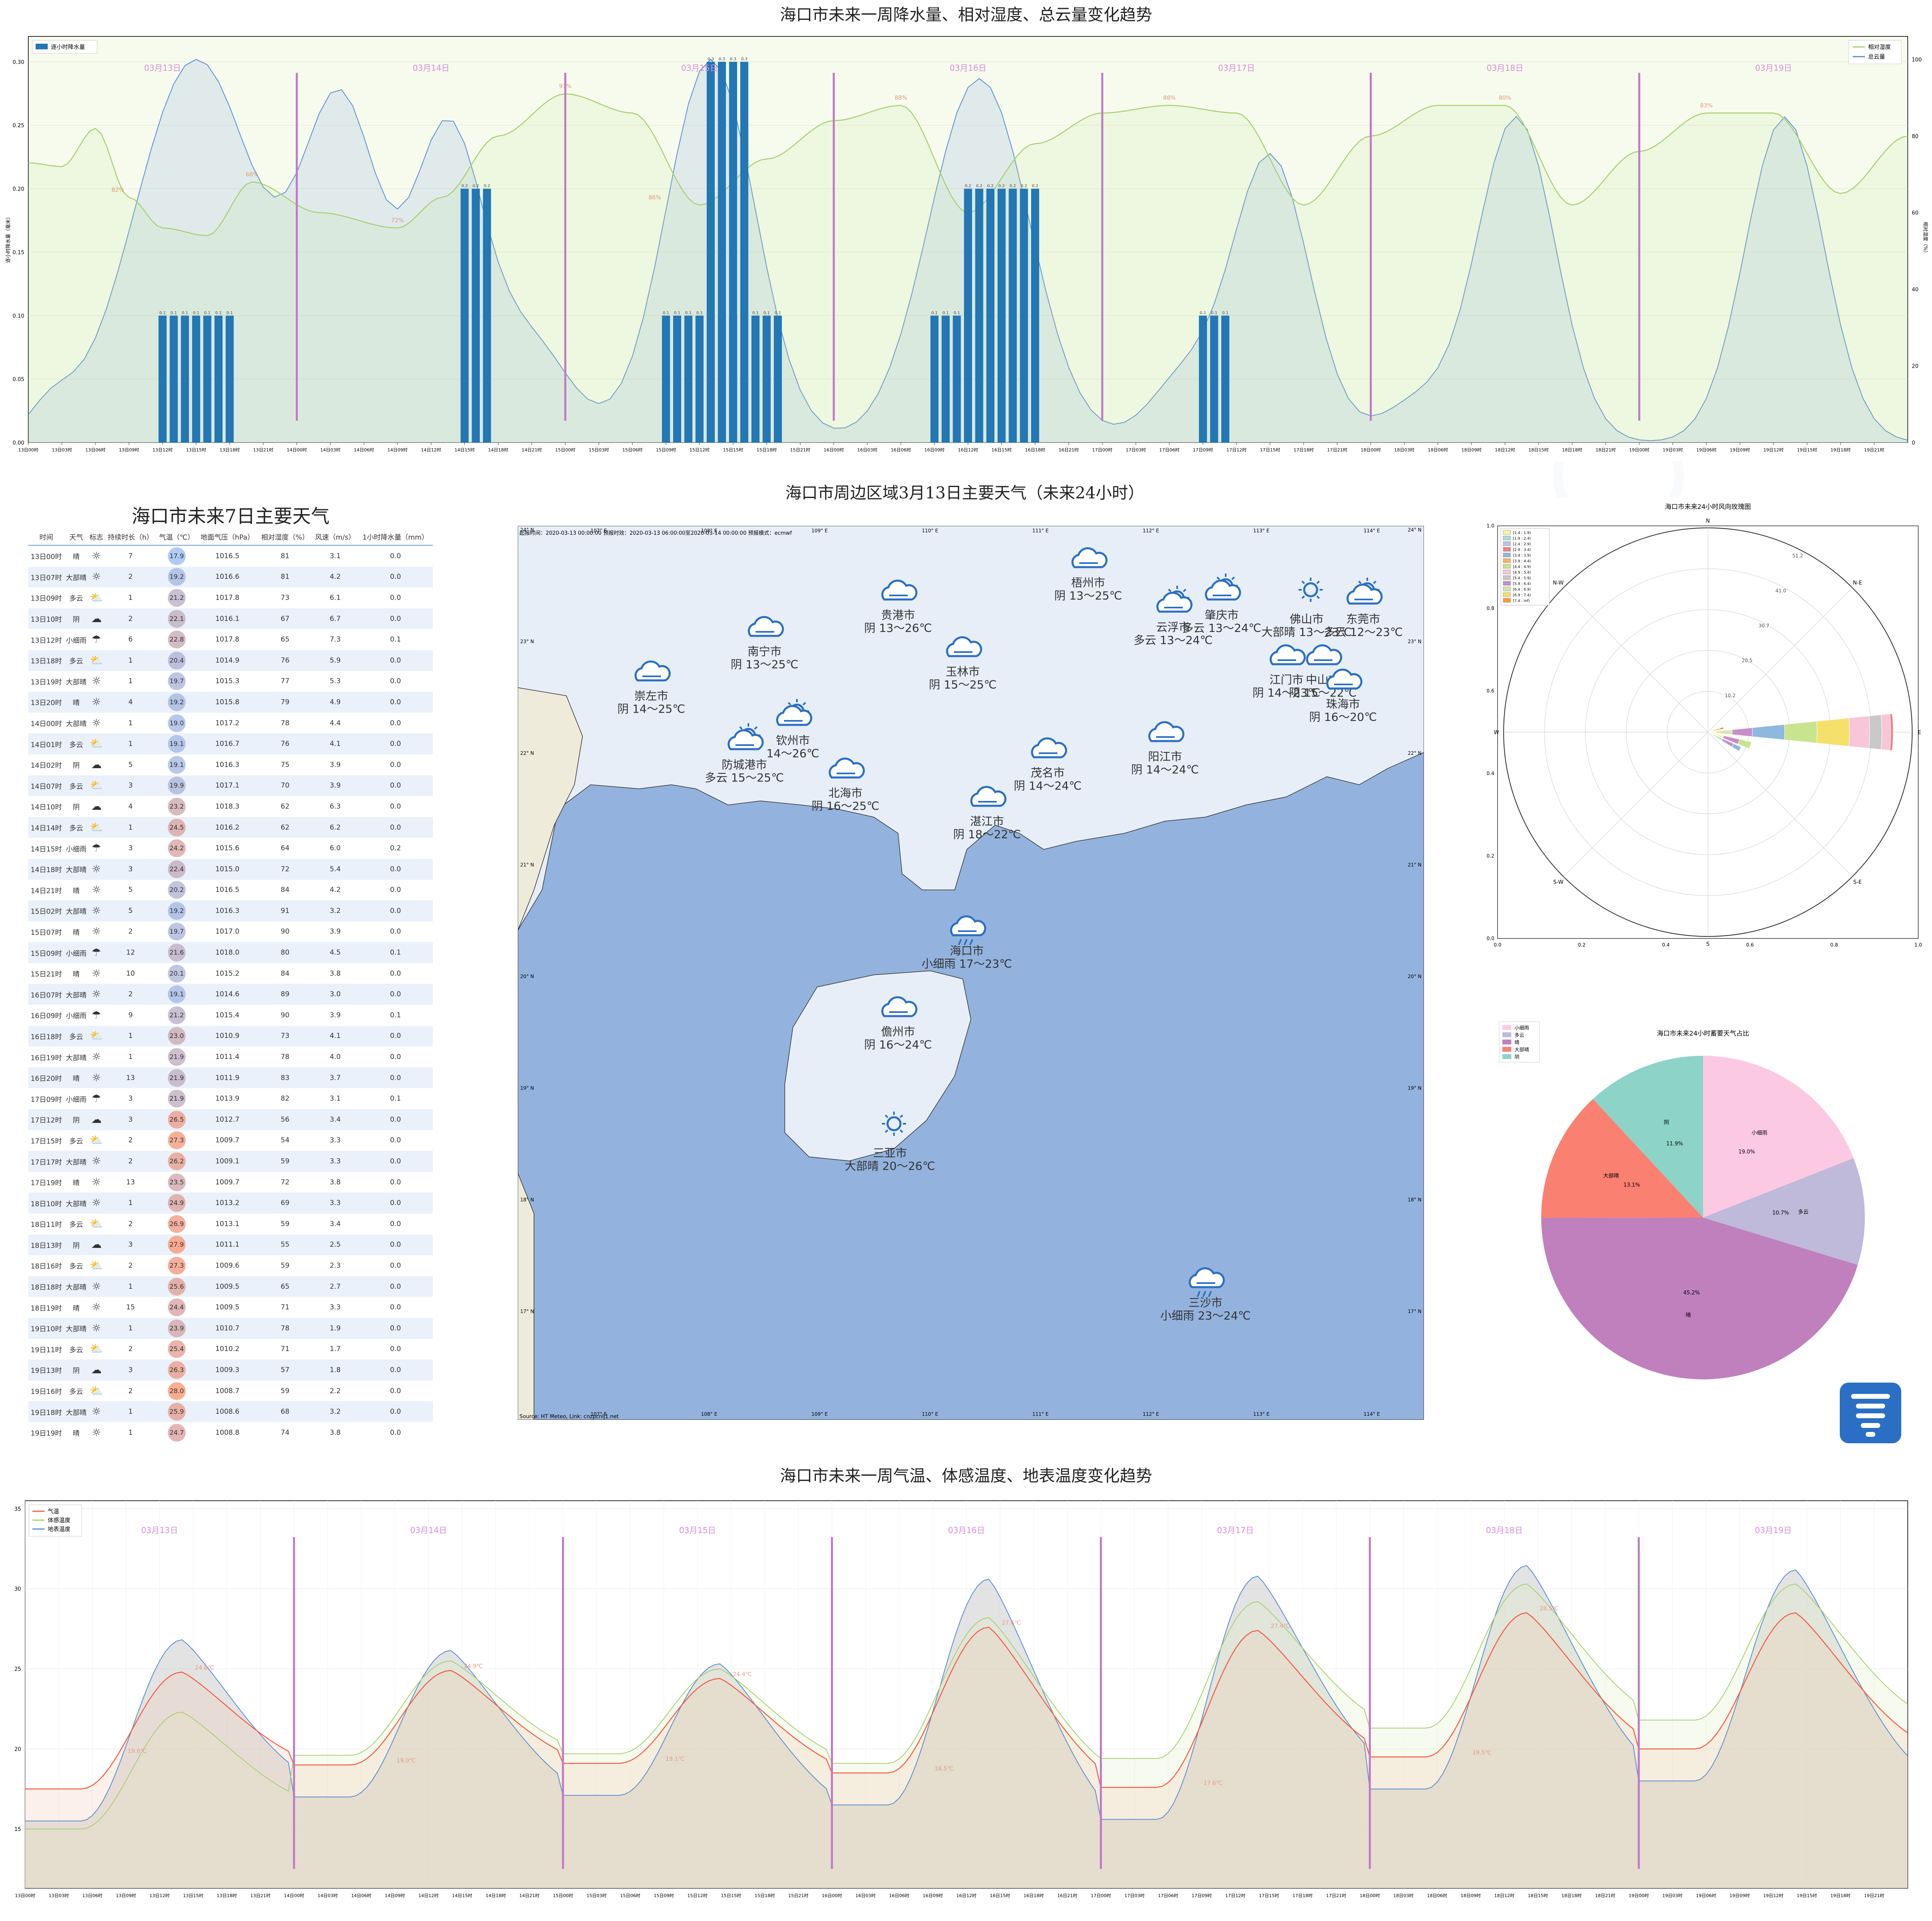 The image size is (1932, 1921). Describe the element at coordinates (176, 827) in the screenshot. I see `temperature-cell: 24.5` at that location.